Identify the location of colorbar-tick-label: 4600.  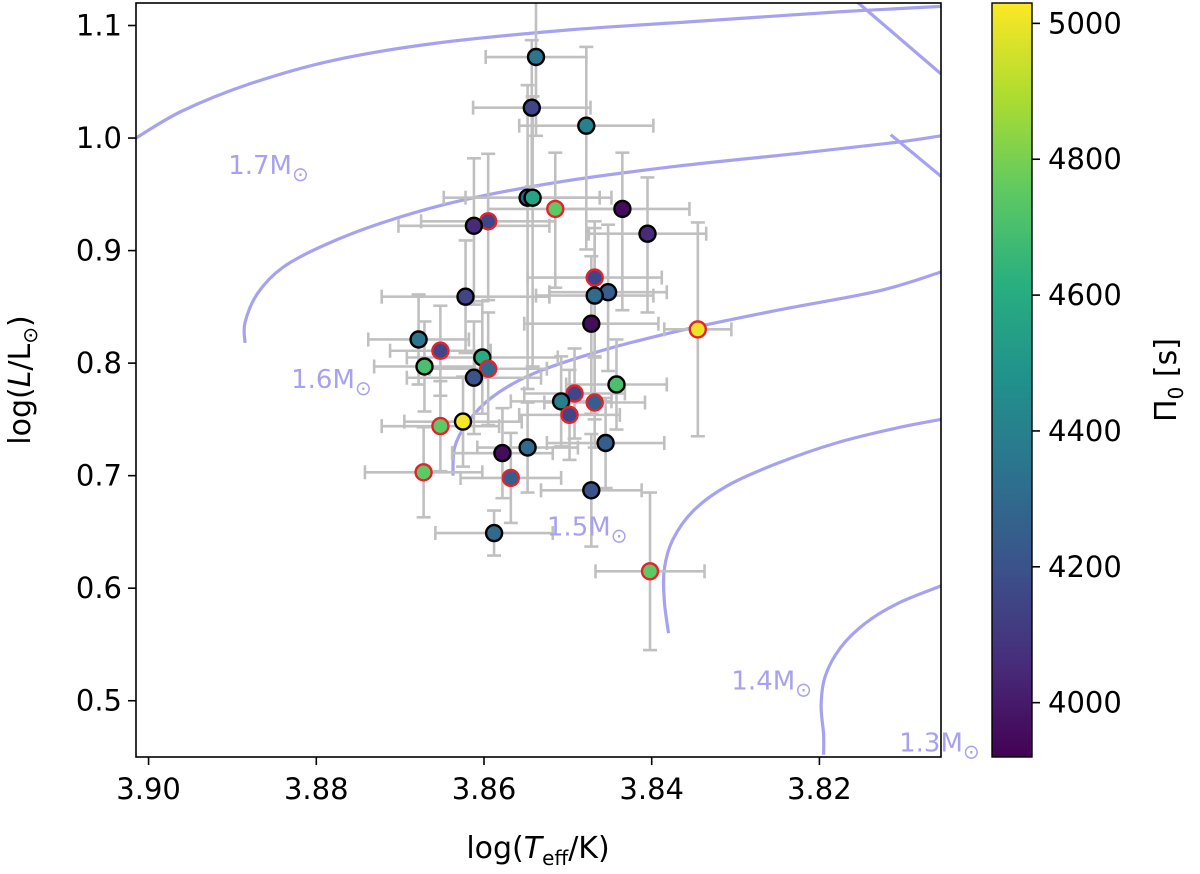
(1085, 295).